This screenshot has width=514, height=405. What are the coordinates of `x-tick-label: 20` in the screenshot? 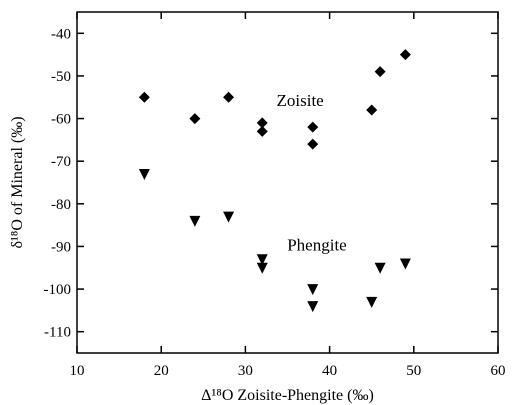 It's located at (161, 371).